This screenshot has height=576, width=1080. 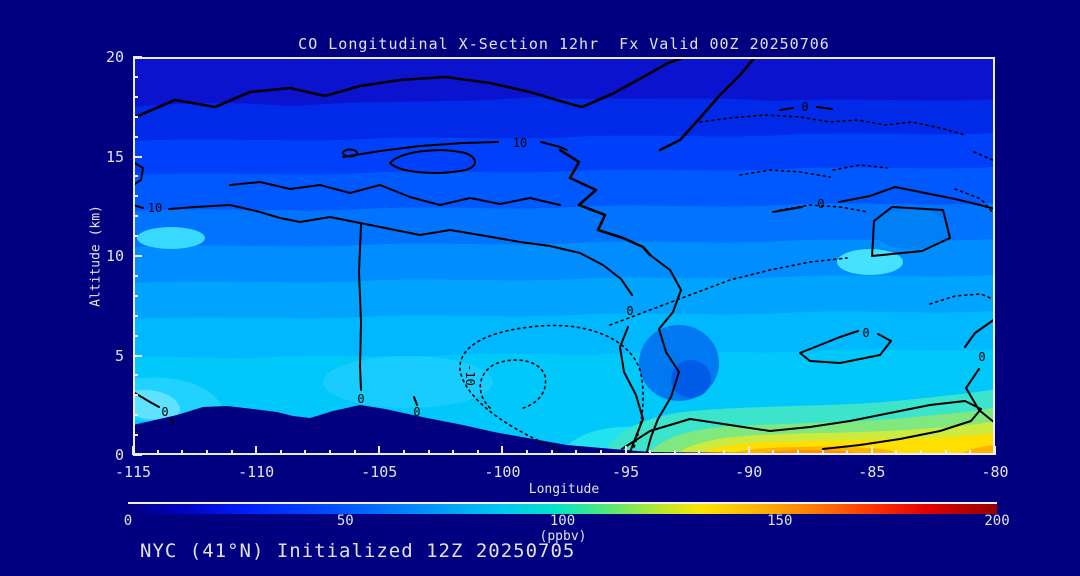 I want to click on x-tick-label: -85, so click(x=872, y=472).